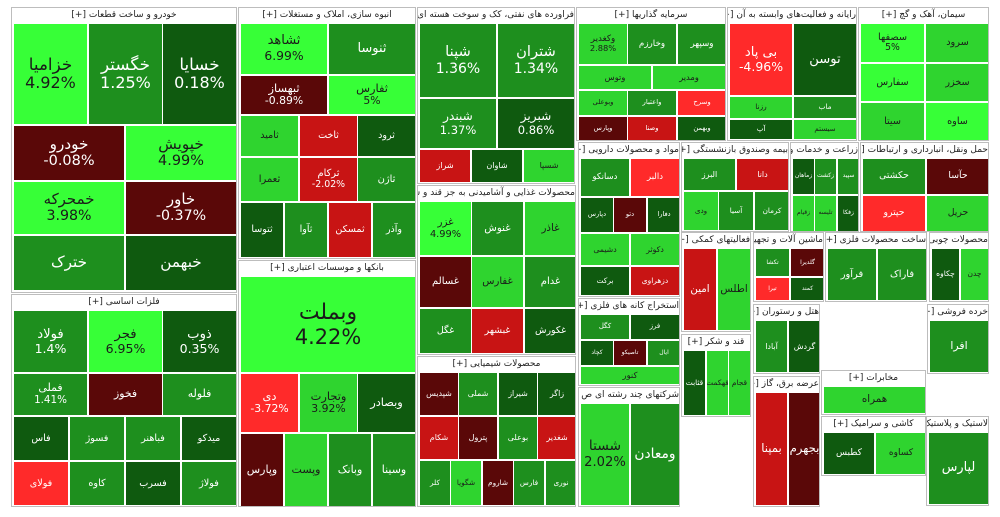  Describe the element at coordinates (393, 230) in the screenshot. I see `tile-وآذر: وآذر` at that location.